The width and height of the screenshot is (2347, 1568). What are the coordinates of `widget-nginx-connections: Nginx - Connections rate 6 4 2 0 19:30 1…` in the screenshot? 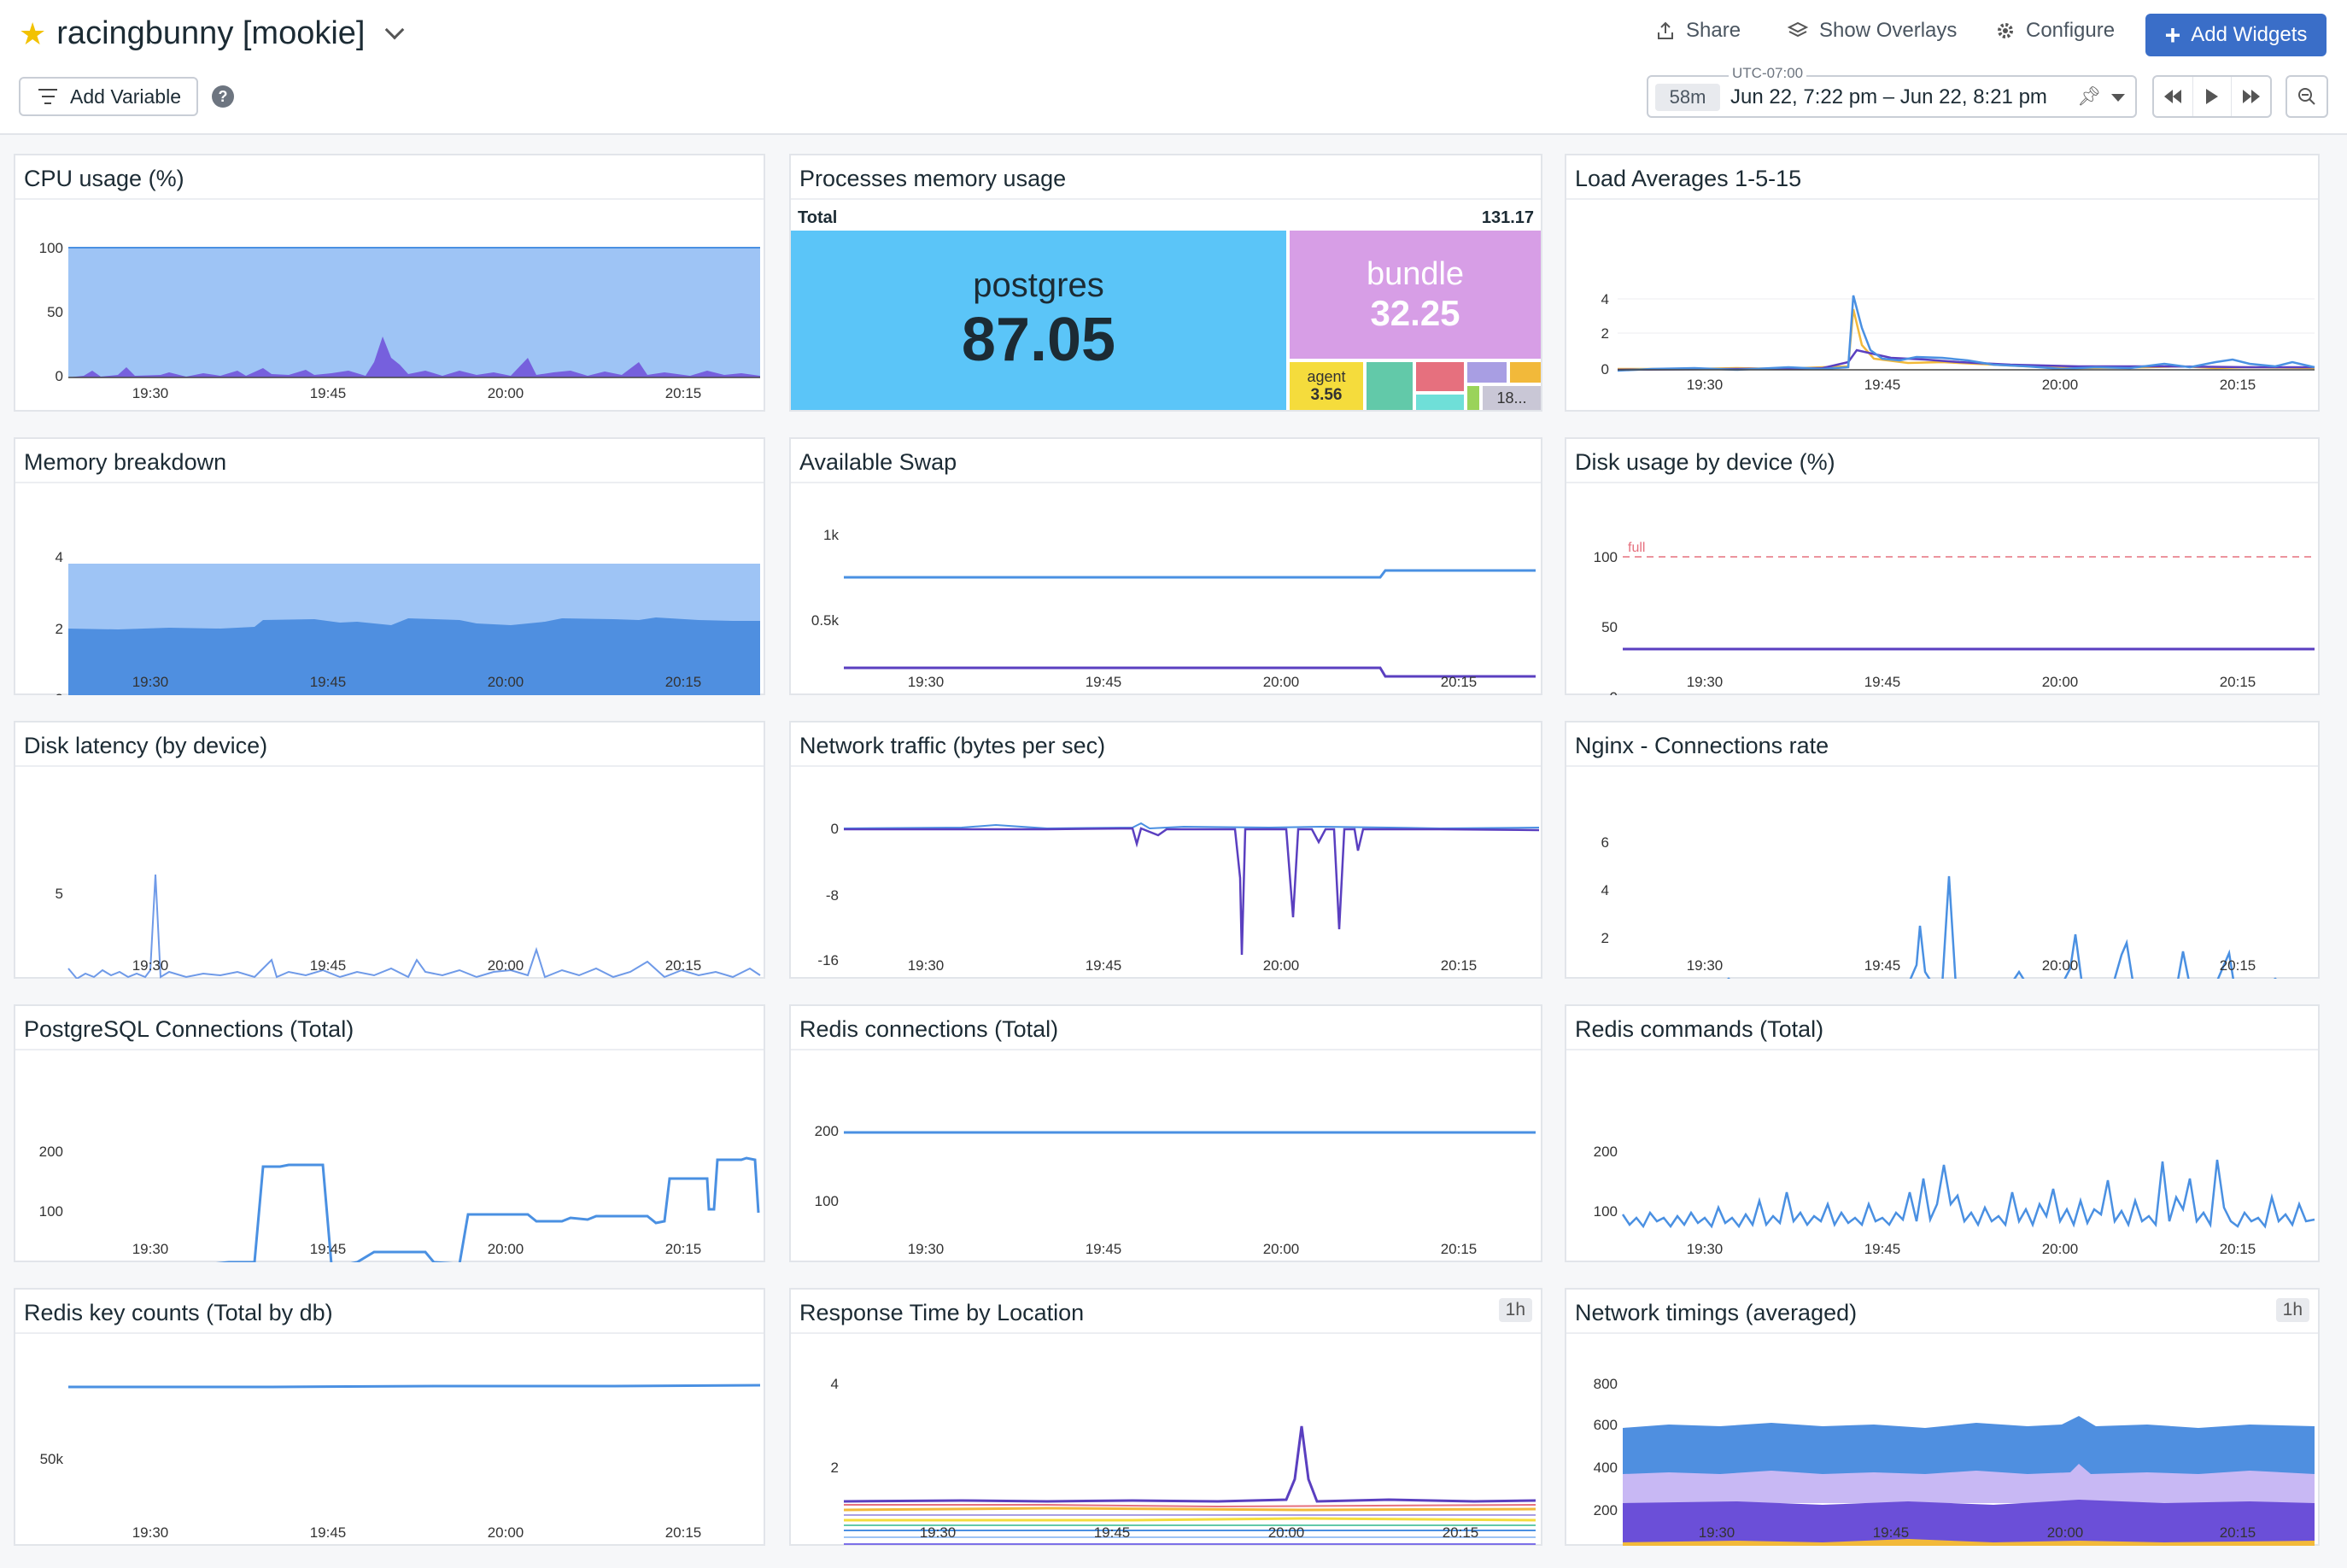 It's located at (1942, 850).